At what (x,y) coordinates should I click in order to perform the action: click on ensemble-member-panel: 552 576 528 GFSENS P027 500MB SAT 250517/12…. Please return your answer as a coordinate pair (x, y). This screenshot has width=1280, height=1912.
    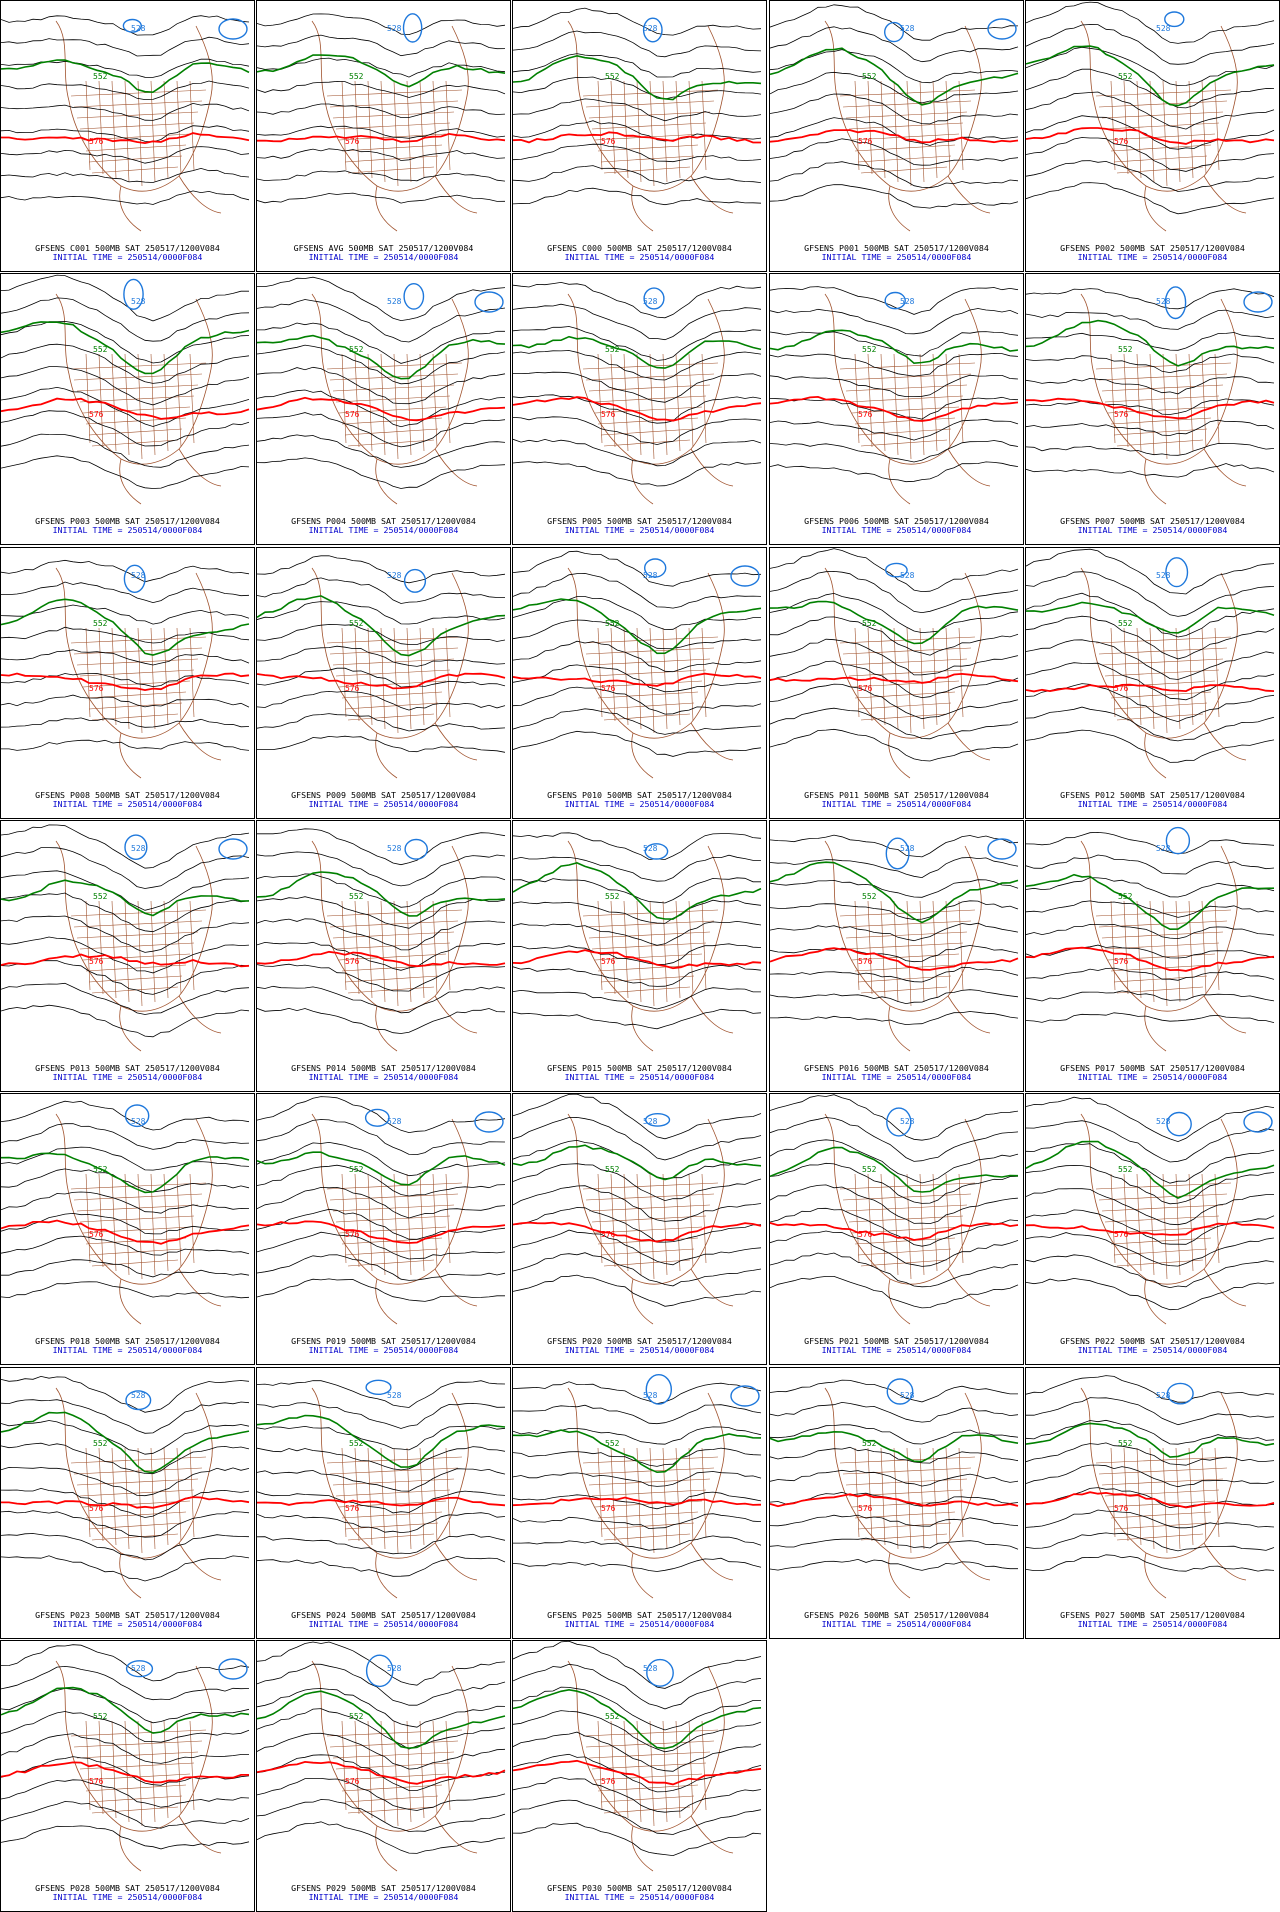
    Looking at the image, I should click on (1152, 1503).